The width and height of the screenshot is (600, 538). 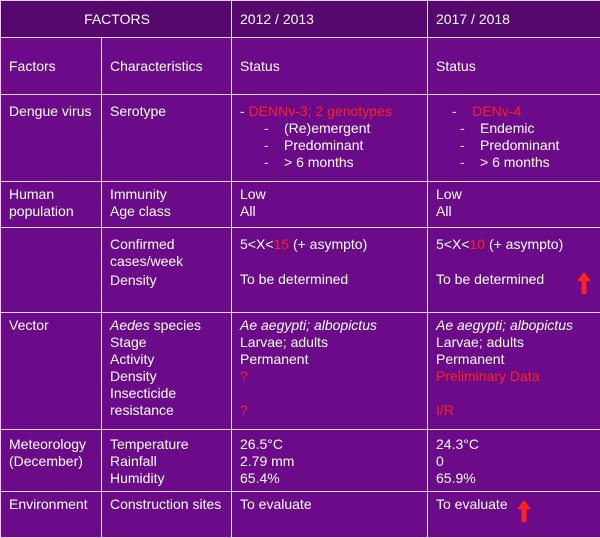 I want to click on subheader-status-2012: Status, so click(x=329, y=66).